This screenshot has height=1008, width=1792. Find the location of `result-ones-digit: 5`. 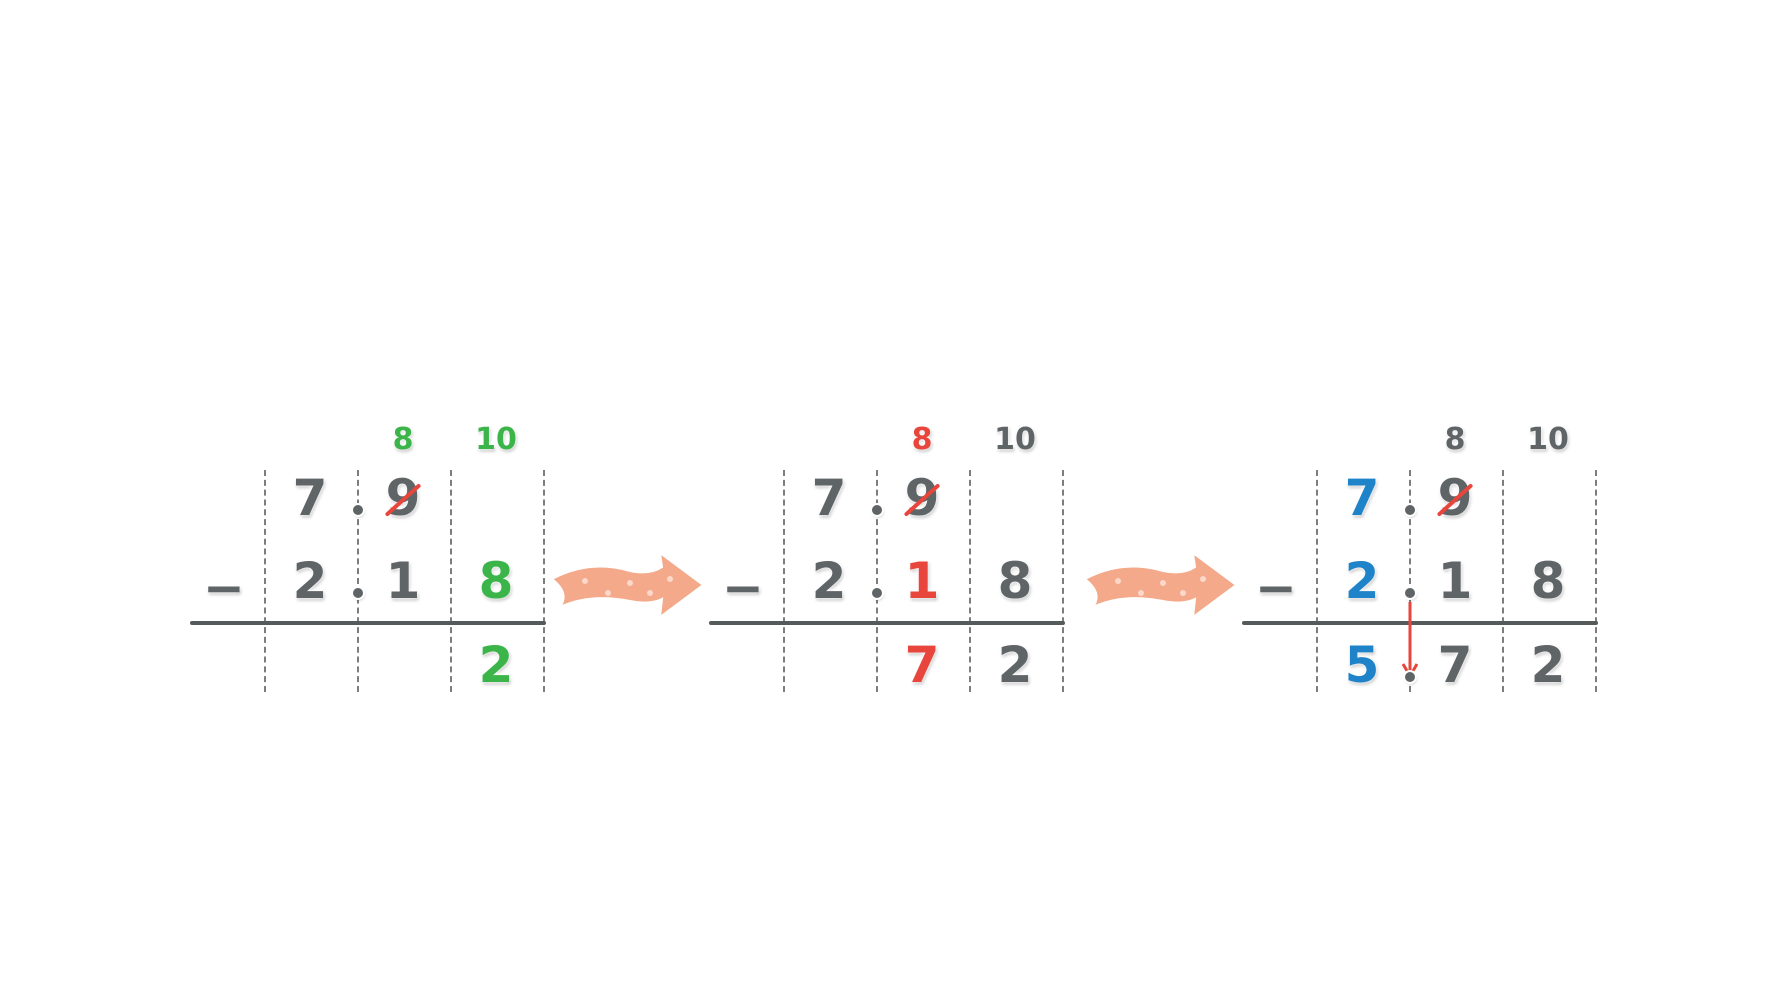

result-ones-digit: 5 is located at coordinates (1362, 665).